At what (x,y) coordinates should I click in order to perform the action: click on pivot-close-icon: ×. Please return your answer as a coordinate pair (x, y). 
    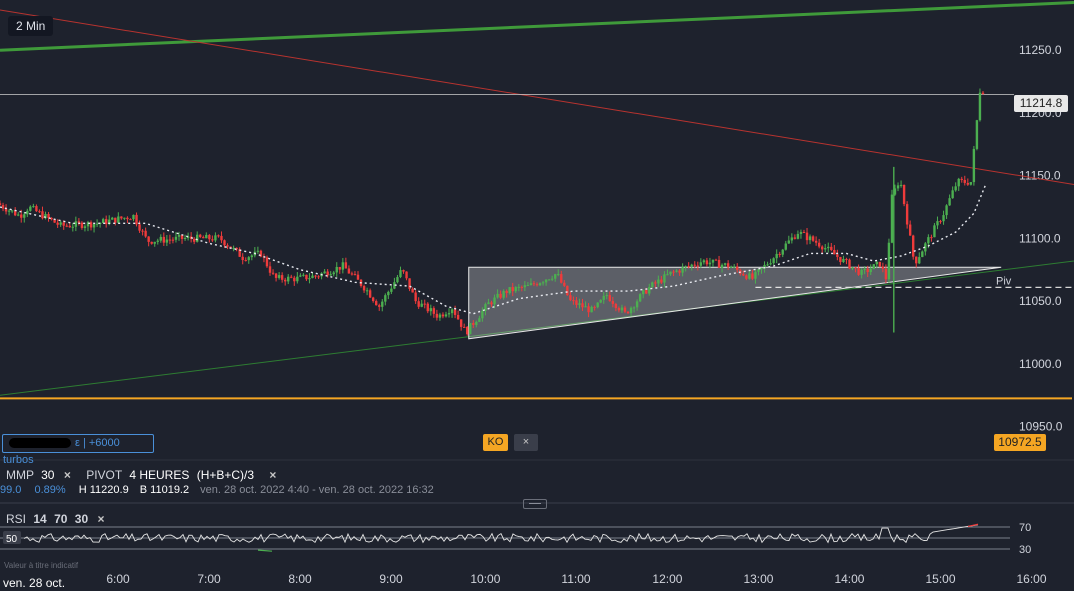
    Looking at the image, I should click on (273, 475).